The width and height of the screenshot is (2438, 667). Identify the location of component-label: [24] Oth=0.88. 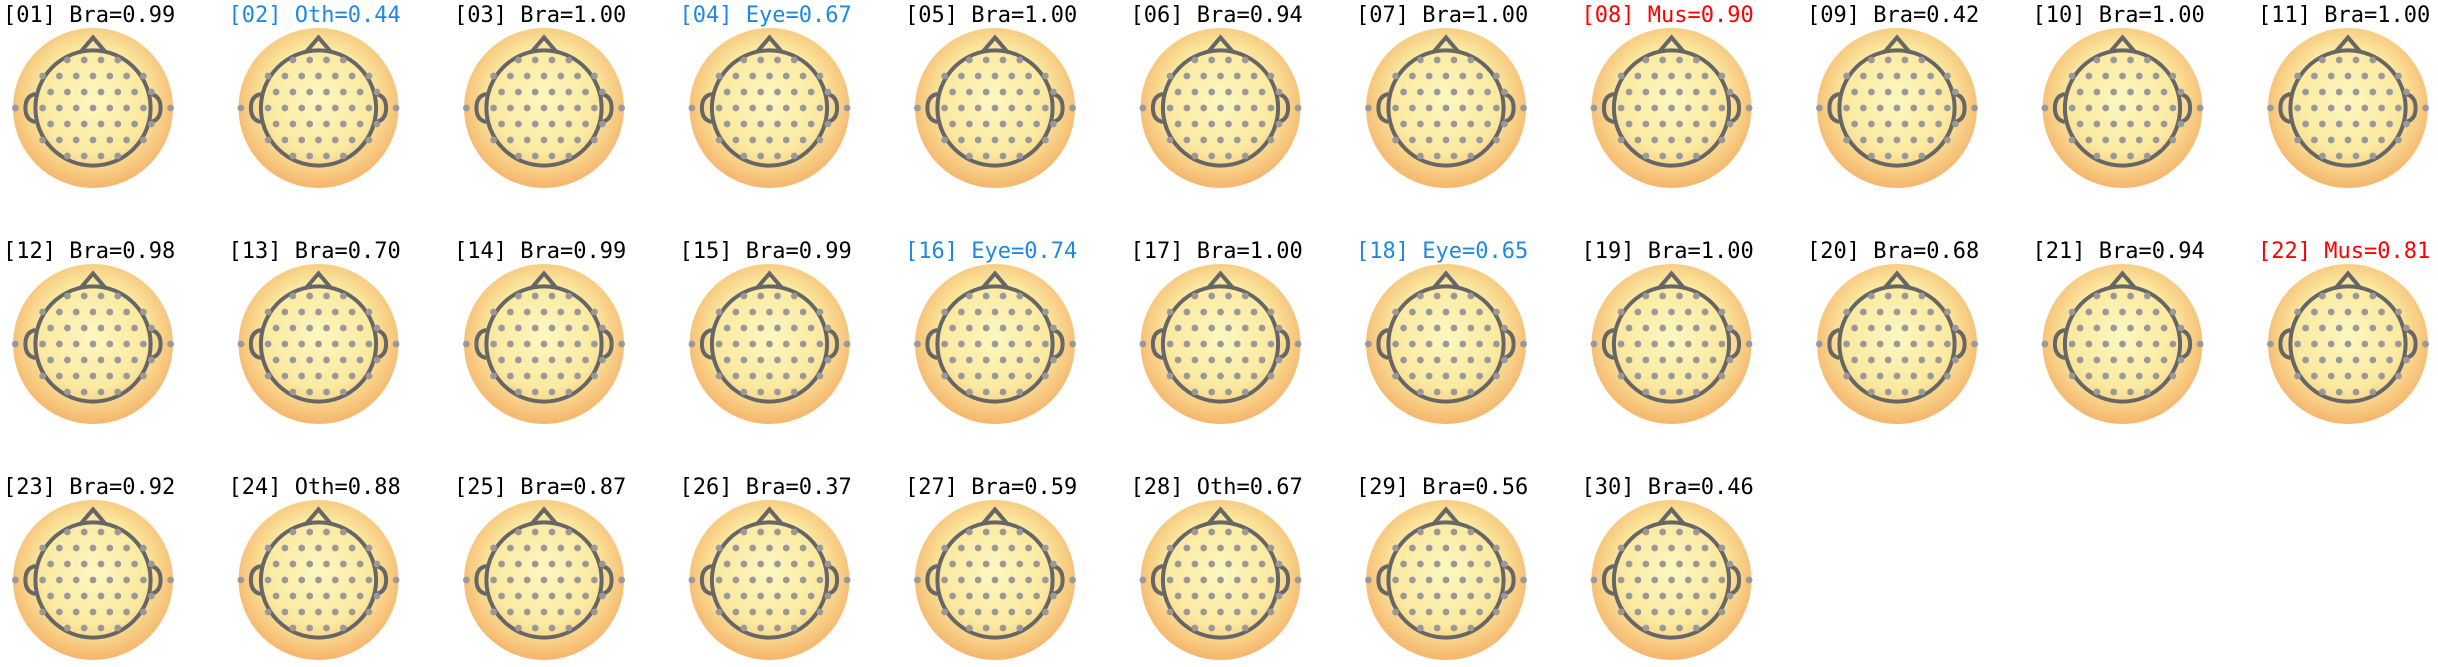
(315, 487).